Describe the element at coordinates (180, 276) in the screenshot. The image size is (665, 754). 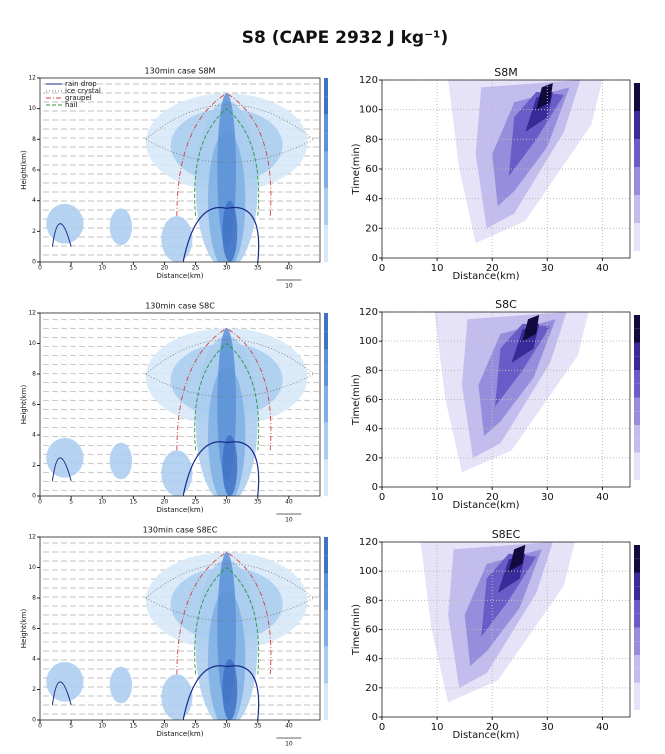
I see `x-axis-label: Distance(km)` at that location.